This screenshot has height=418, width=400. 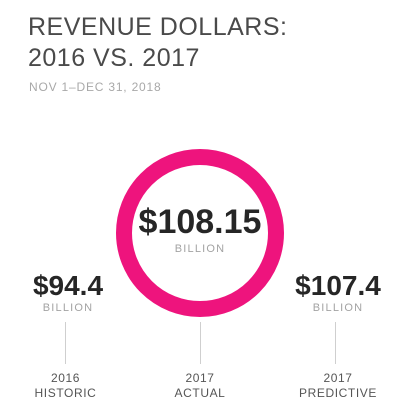 I want to click on chart-title-line-2: 2016 VS. 2017, so click(x=114, y=58).